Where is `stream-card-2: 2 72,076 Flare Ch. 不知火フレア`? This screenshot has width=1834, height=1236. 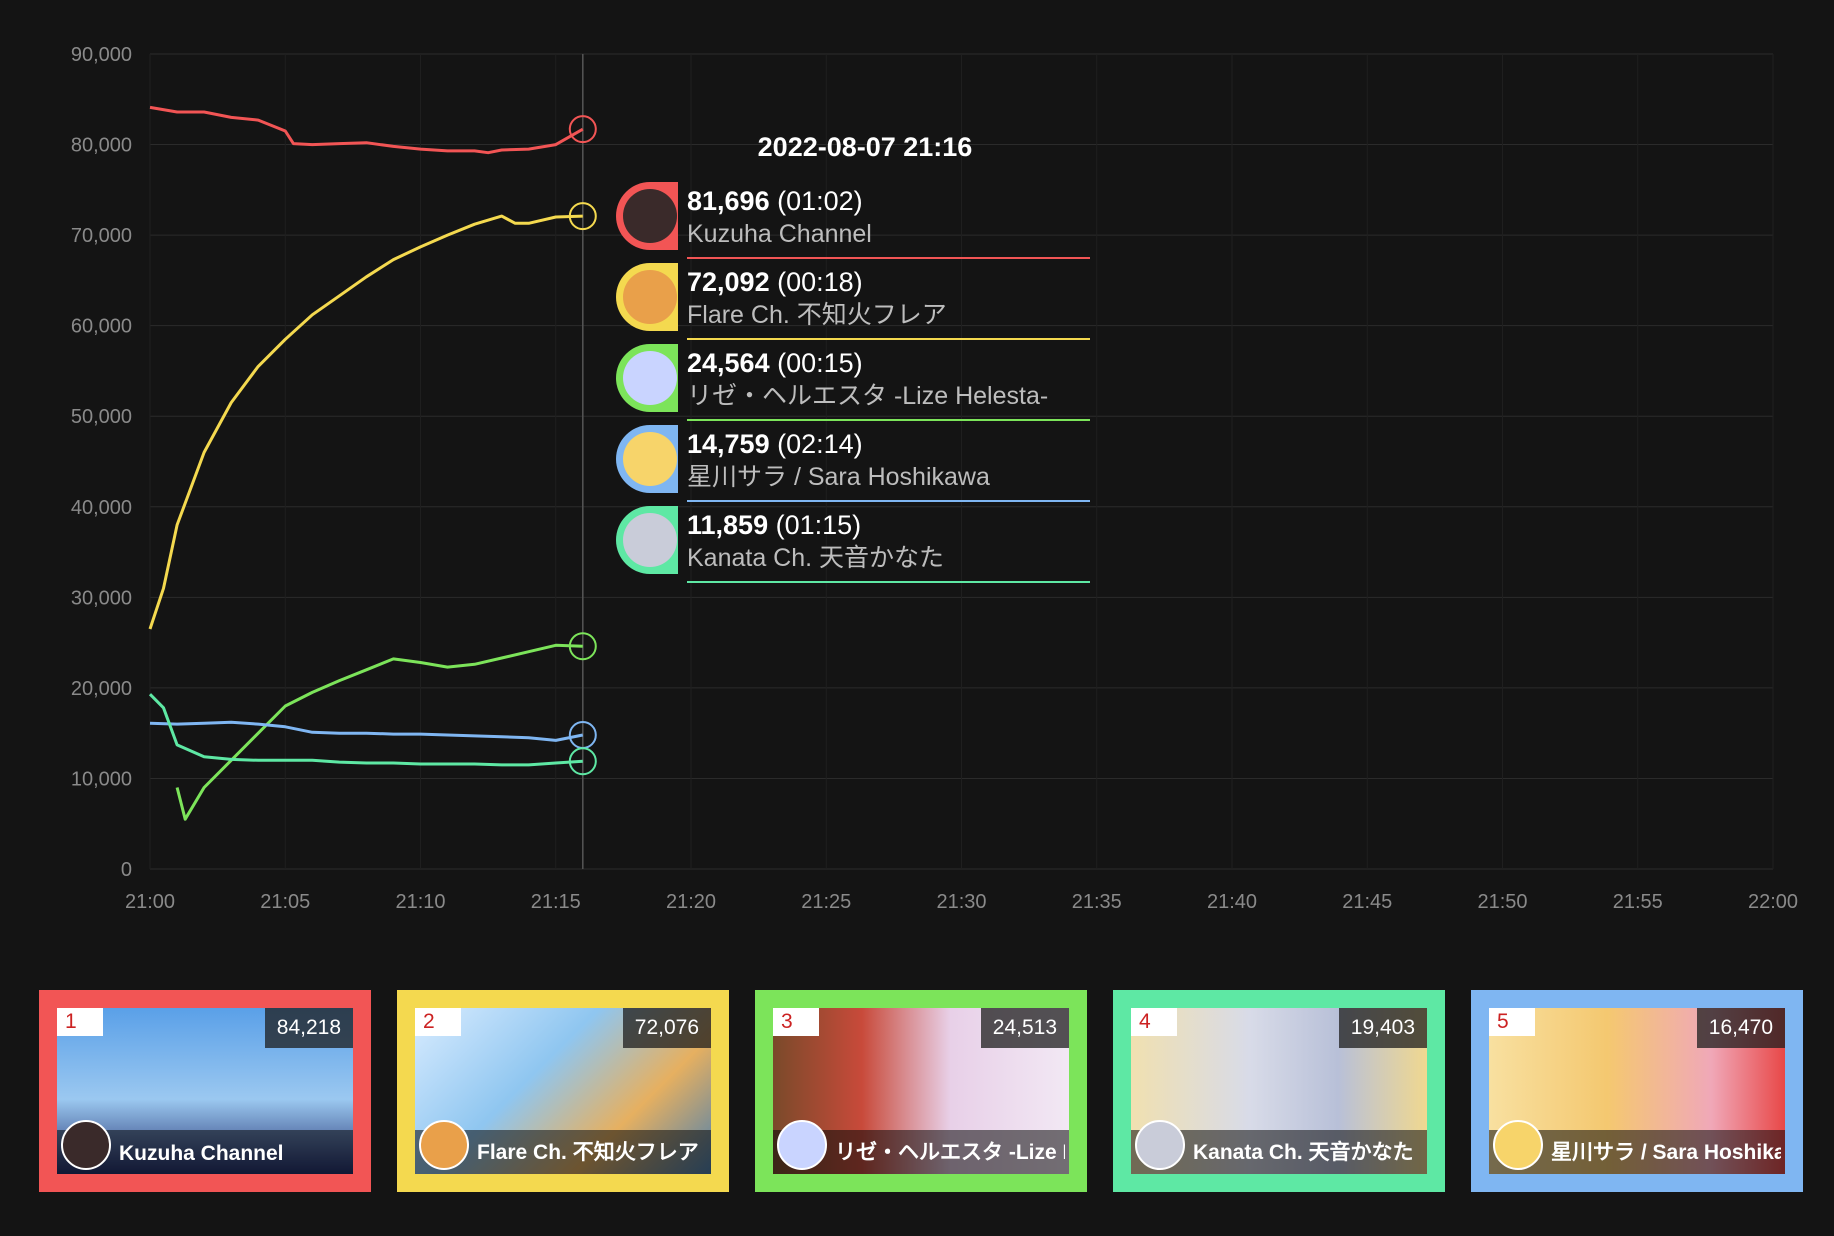
stream-card-2: 2 72,076 Flare Ch. 不知火フレア is located at coordinates (563, 1091).